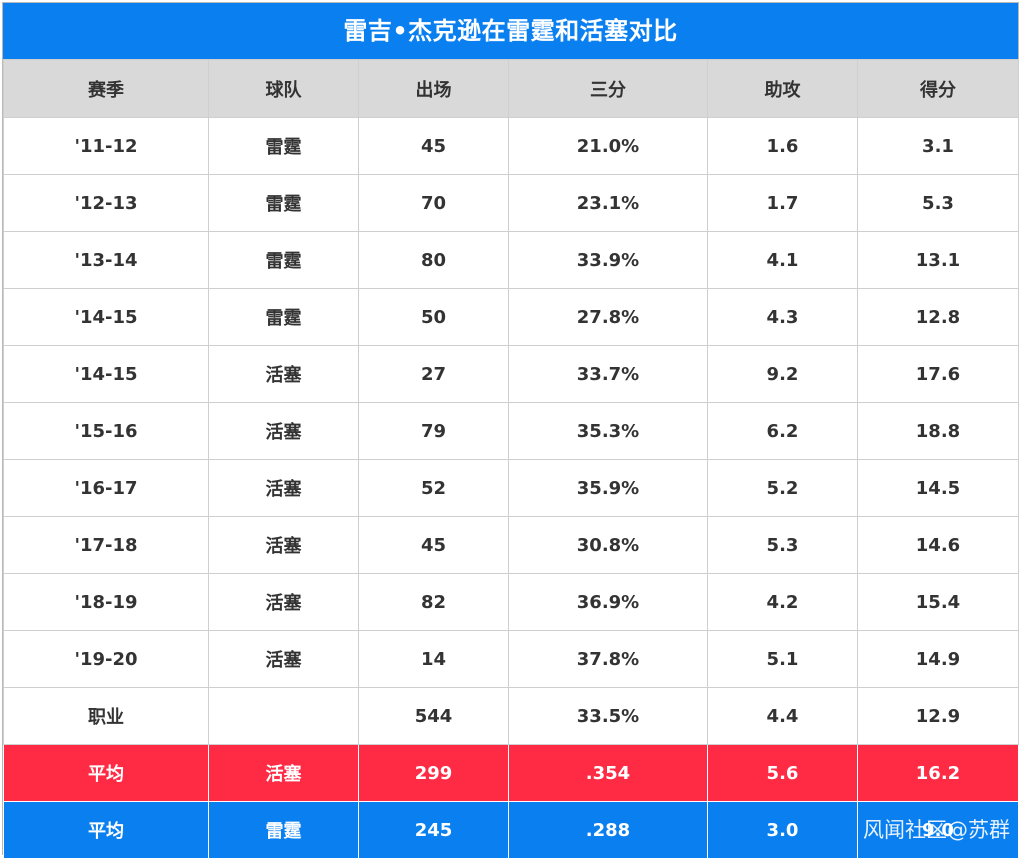  I want to click on three-point-cell: 33.5%, so click(608, 716).